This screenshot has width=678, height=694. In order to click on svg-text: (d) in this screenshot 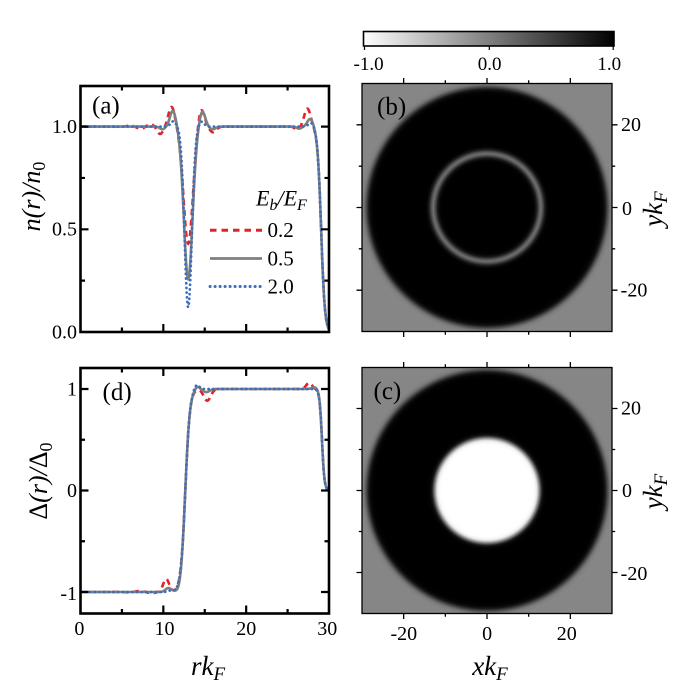, I will do `click(117, 392)`.